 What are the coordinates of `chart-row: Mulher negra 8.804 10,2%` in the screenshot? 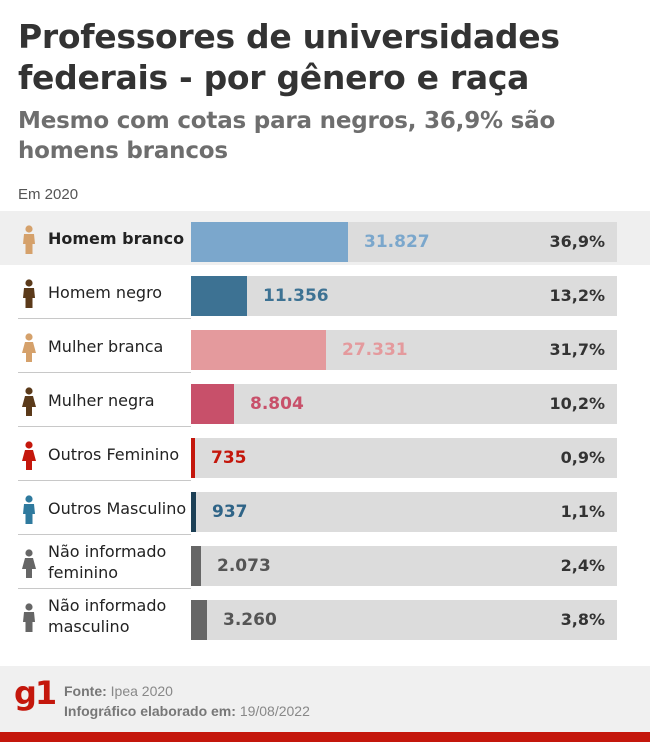 It's located at (325, 400).